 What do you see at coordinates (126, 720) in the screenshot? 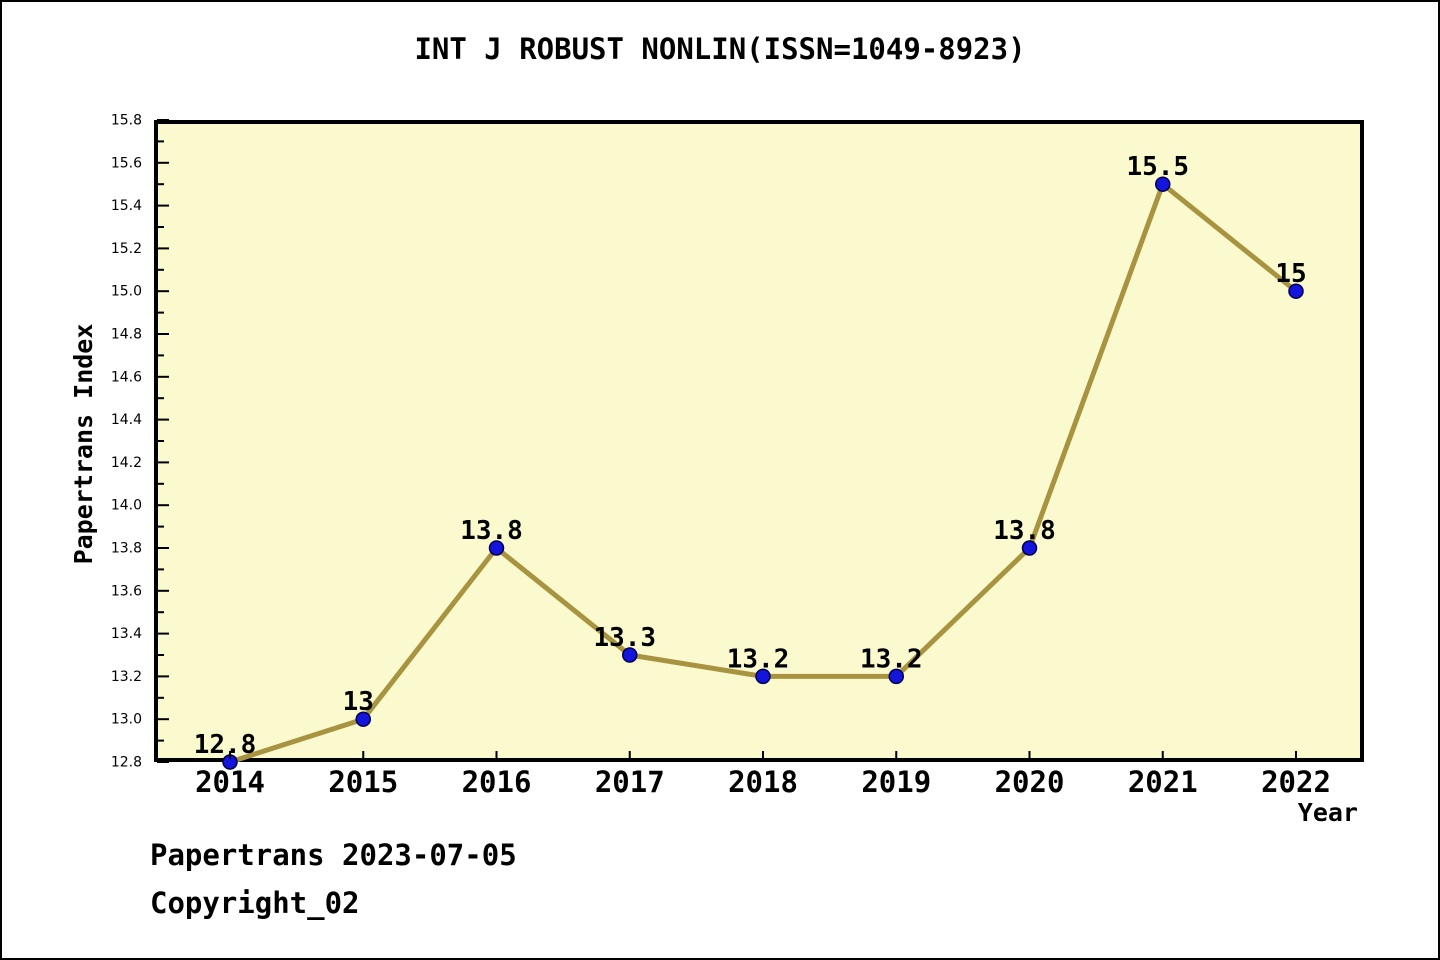
I see `y-tick-label: 13.0` at bounding box center [126, 720].